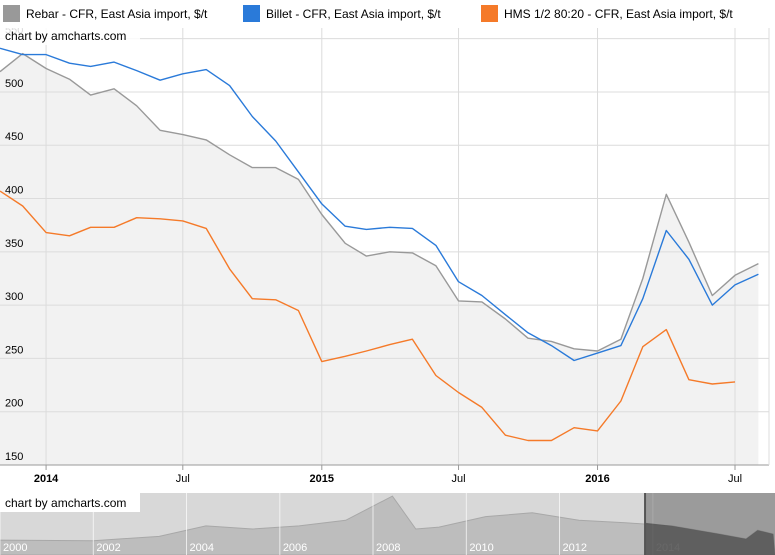 The image size is (775, 555). What do you see at coordinates (105, 13) in the screenshot?
I see `legend-item-rebar: Rebar - CFR, East Asia import, $/t` at bounding box center [105, 13].